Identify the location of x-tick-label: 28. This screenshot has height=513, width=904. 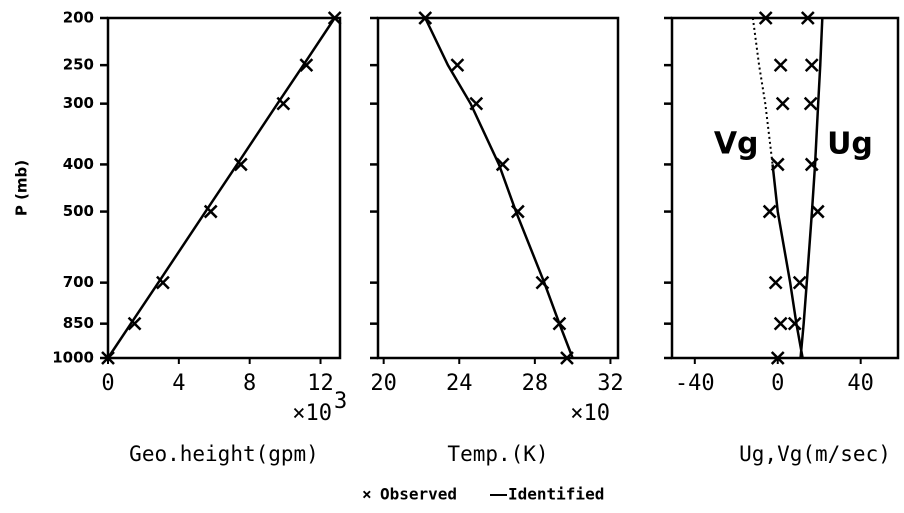
(535, 383).